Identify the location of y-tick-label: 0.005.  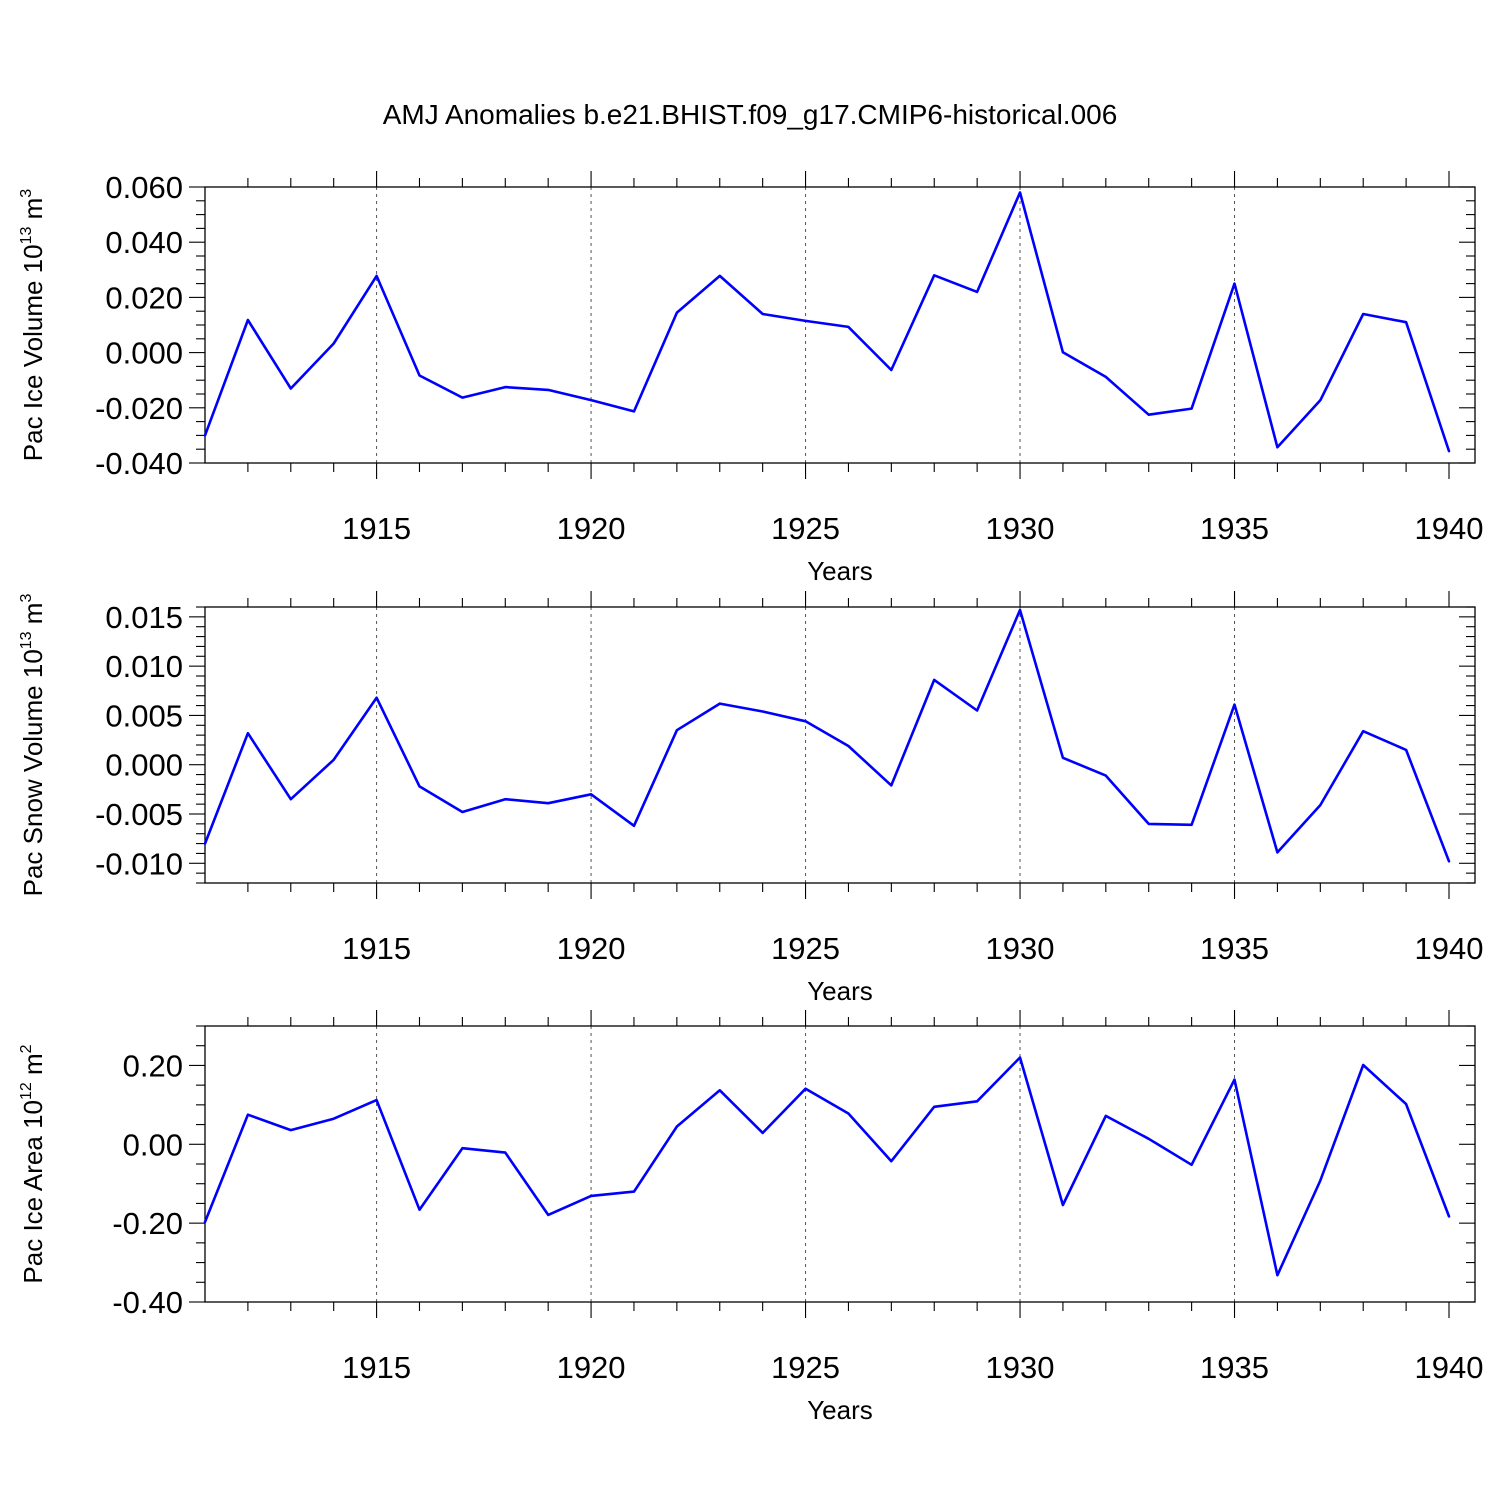
(144, 715).